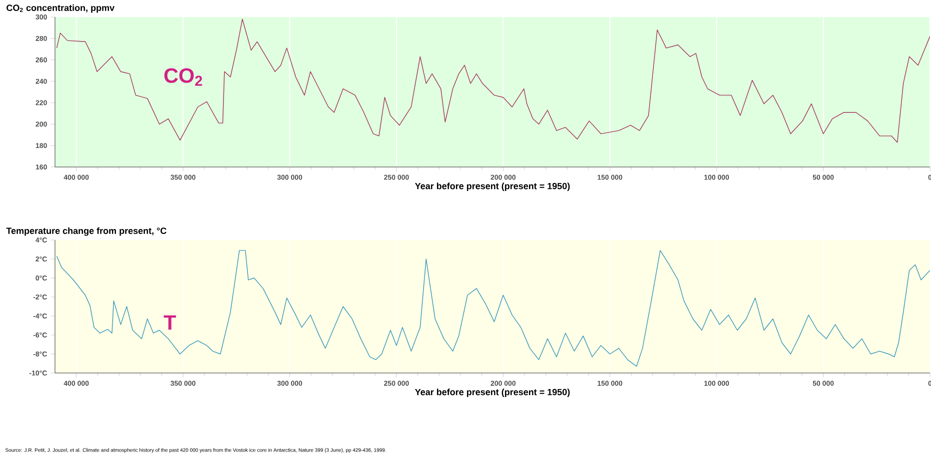 Image resolution: width=931 pixels, height=458 pixels. I want to click on chart-title: CO$_{2}$ concentration, ppmv, so click(60, 8).